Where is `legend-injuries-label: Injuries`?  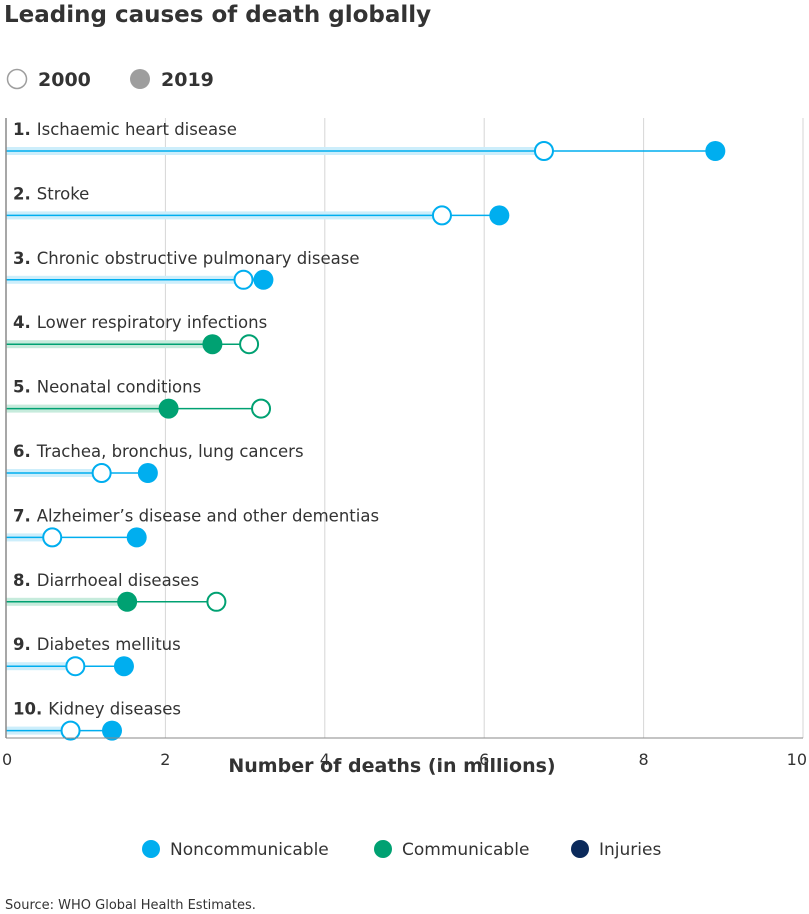
legend-injuries-label: Injuries is located at coordinates (630, 850).